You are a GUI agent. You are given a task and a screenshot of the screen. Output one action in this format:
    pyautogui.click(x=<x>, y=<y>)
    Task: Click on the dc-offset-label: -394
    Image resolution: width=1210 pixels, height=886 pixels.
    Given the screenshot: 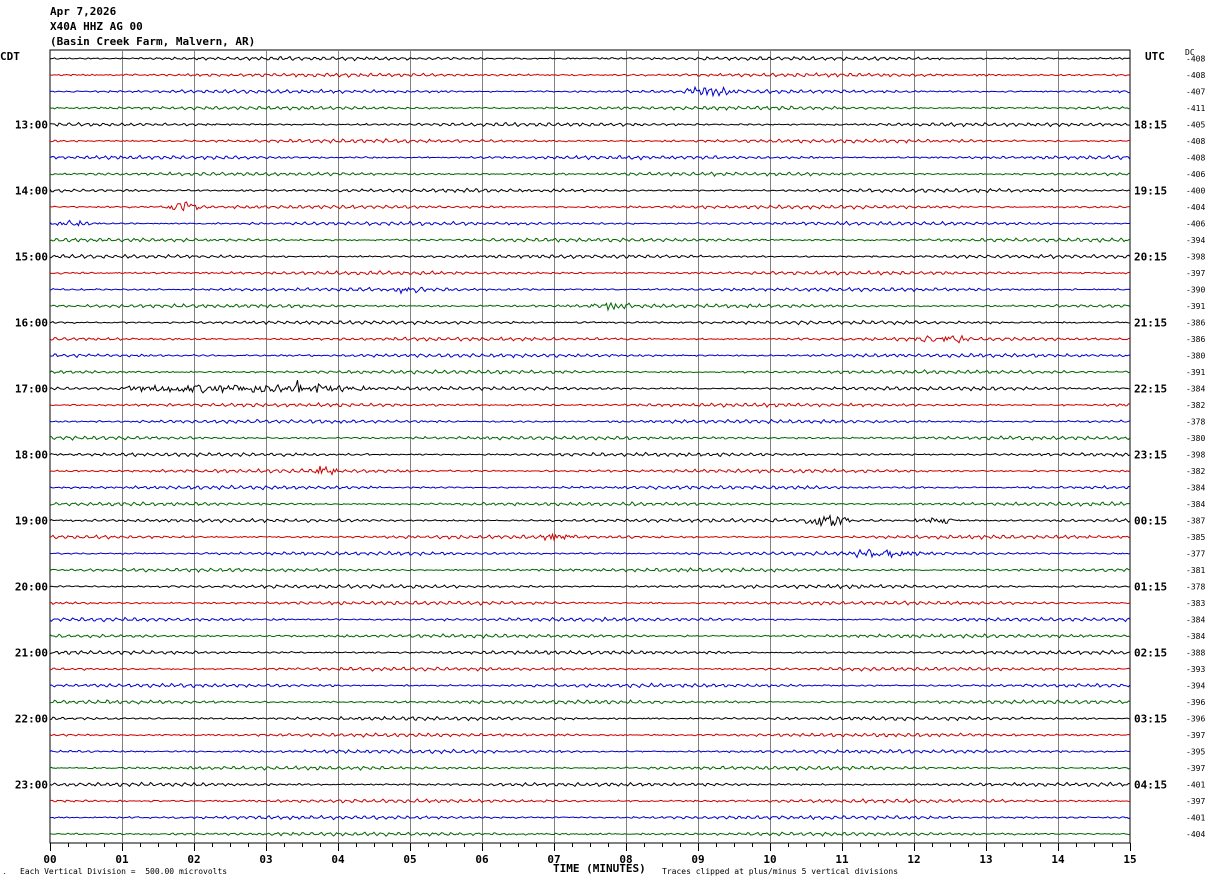 What is the action you would take?
    pyautogui.click(x=1195, y=240)
    